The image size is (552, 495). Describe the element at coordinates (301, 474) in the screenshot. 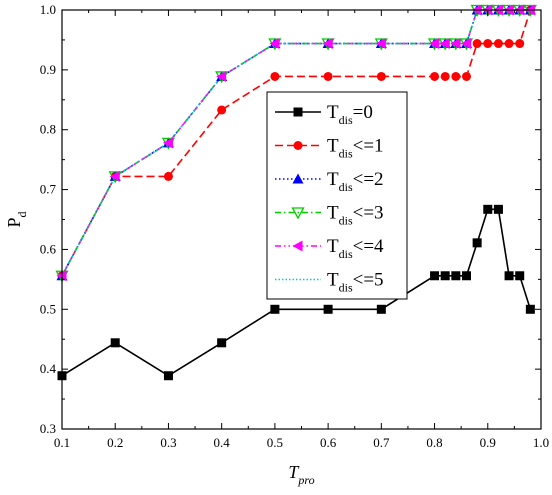

I see `x-axis-title: Tpro` at that location.